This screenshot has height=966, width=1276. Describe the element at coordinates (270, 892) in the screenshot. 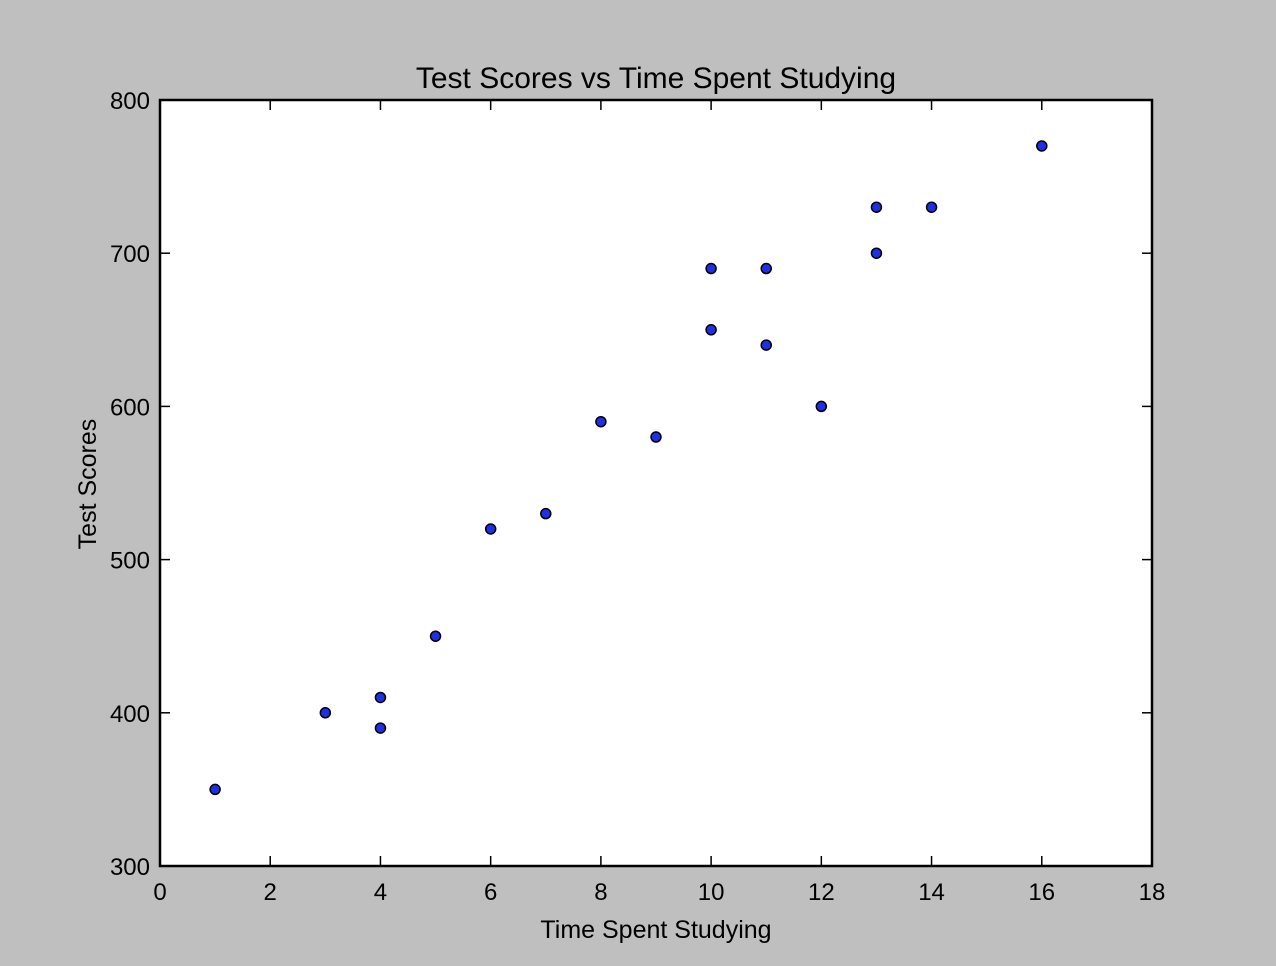

I see `x-tick-label: 2` at that location.